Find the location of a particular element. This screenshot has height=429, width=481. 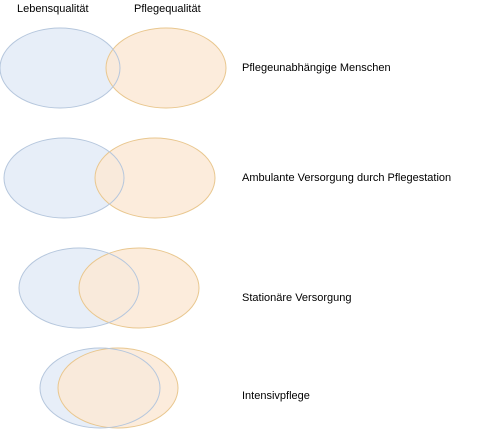

row-label-intensivpflege: Intensivpflege is located at coordinates (276, 396).